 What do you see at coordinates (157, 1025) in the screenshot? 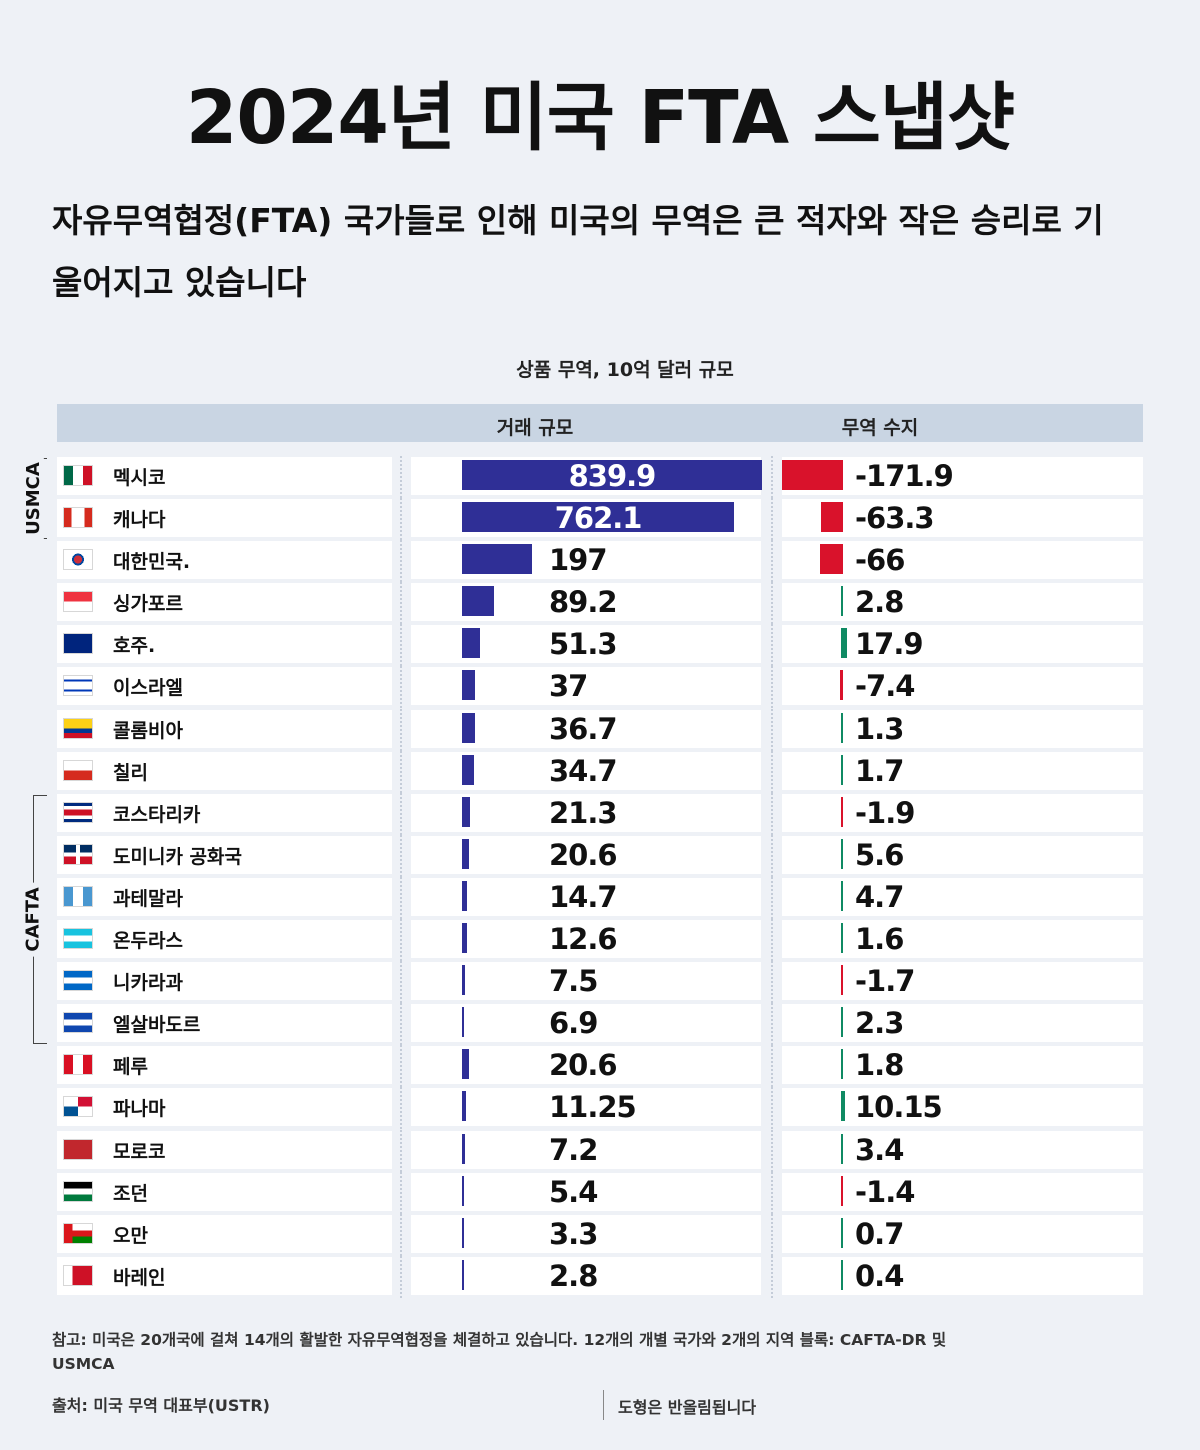
I see `country-label: 엘살바도르` at bounding box center [157, 1025].